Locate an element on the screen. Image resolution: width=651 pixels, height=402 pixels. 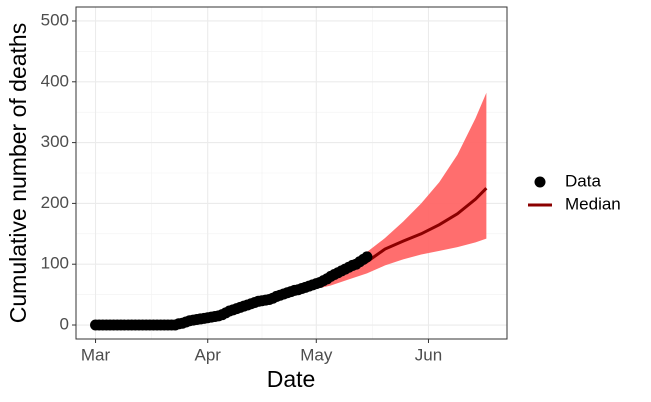
data-point is located at coordinates (367, 257).